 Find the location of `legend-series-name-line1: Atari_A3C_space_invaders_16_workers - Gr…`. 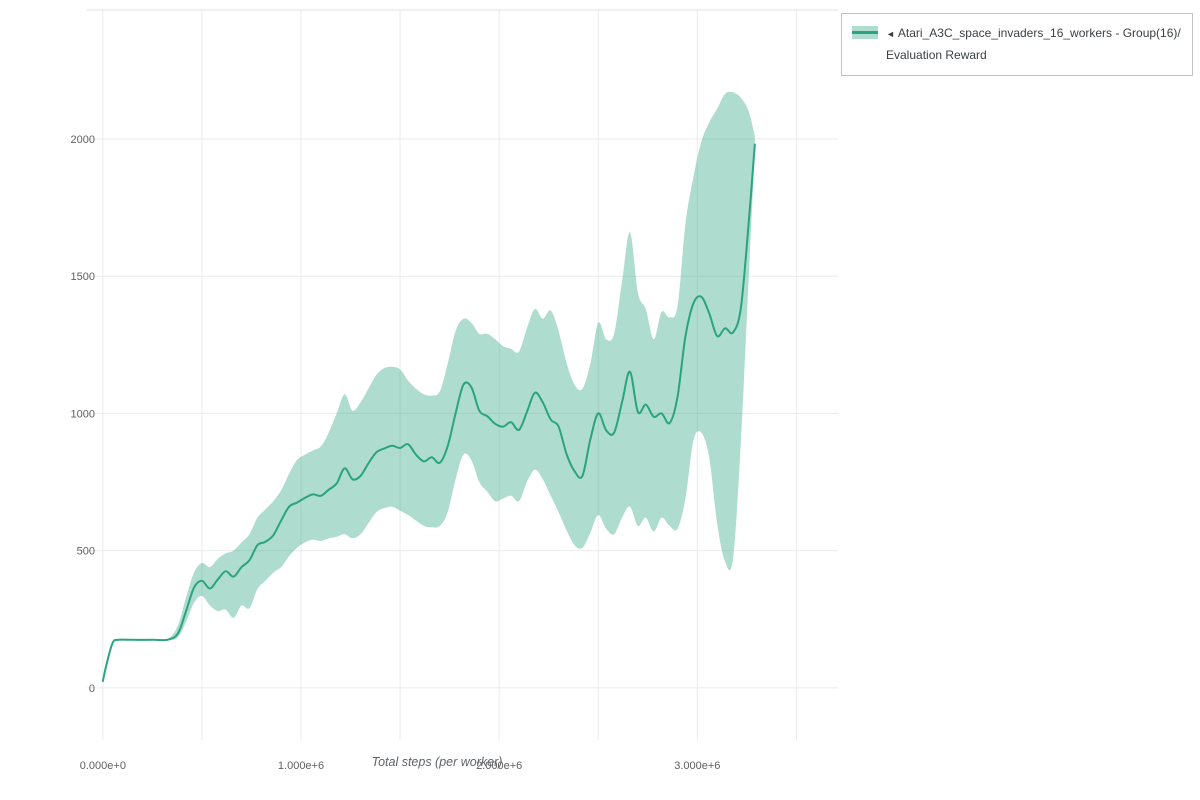

legend-series-name-line1: Atari_A3C_space_invaders_16_workers - Gr… is located at coordinates (1039, 33).